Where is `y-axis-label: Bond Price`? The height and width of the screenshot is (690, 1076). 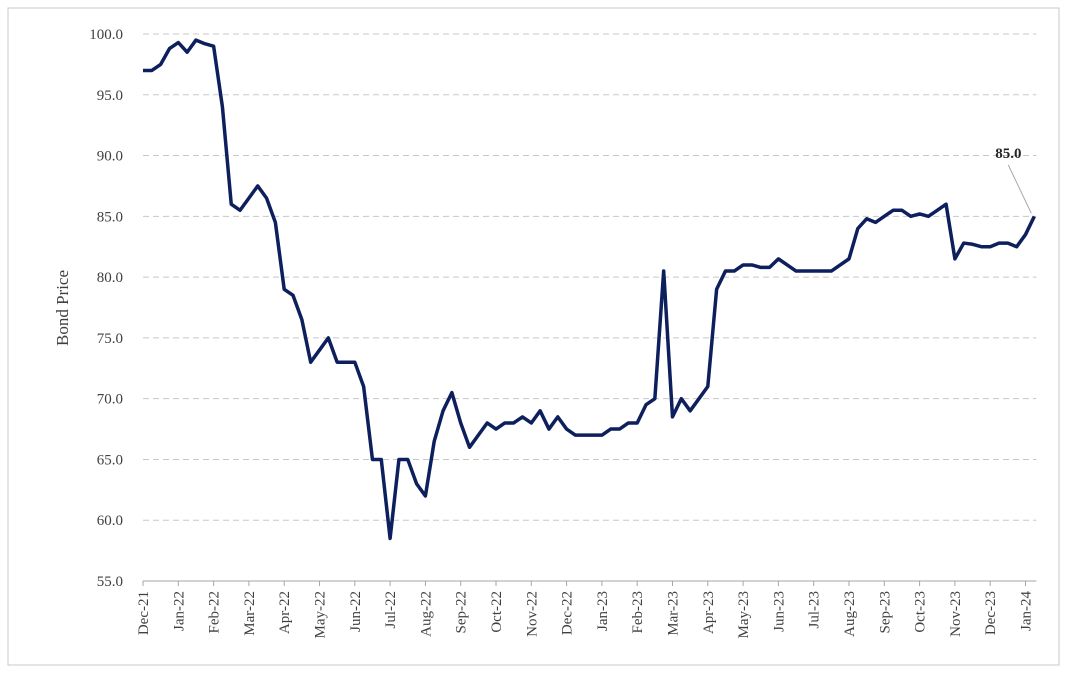
y-axis-label: Bond Price is located at coordinates (62, 308).